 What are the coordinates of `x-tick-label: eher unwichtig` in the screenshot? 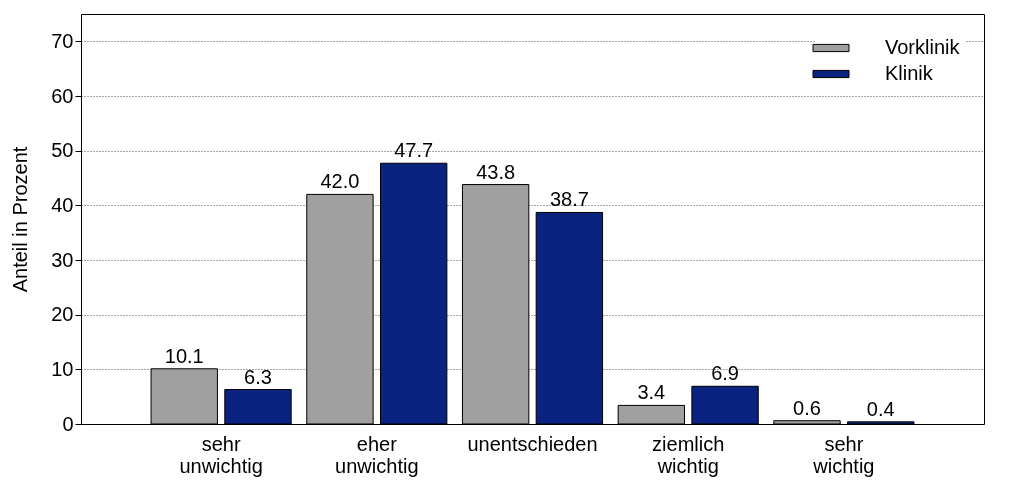 It's located at (377, 454).